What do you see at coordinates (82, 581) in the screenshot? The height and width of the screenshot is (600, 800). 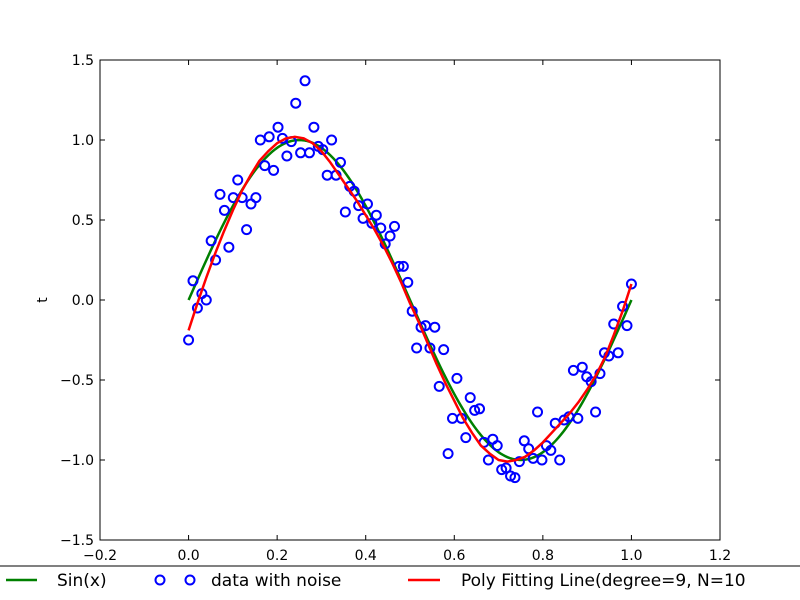 I see `legend-label-sin: Sin(x)` at bounding box center [82, 581].